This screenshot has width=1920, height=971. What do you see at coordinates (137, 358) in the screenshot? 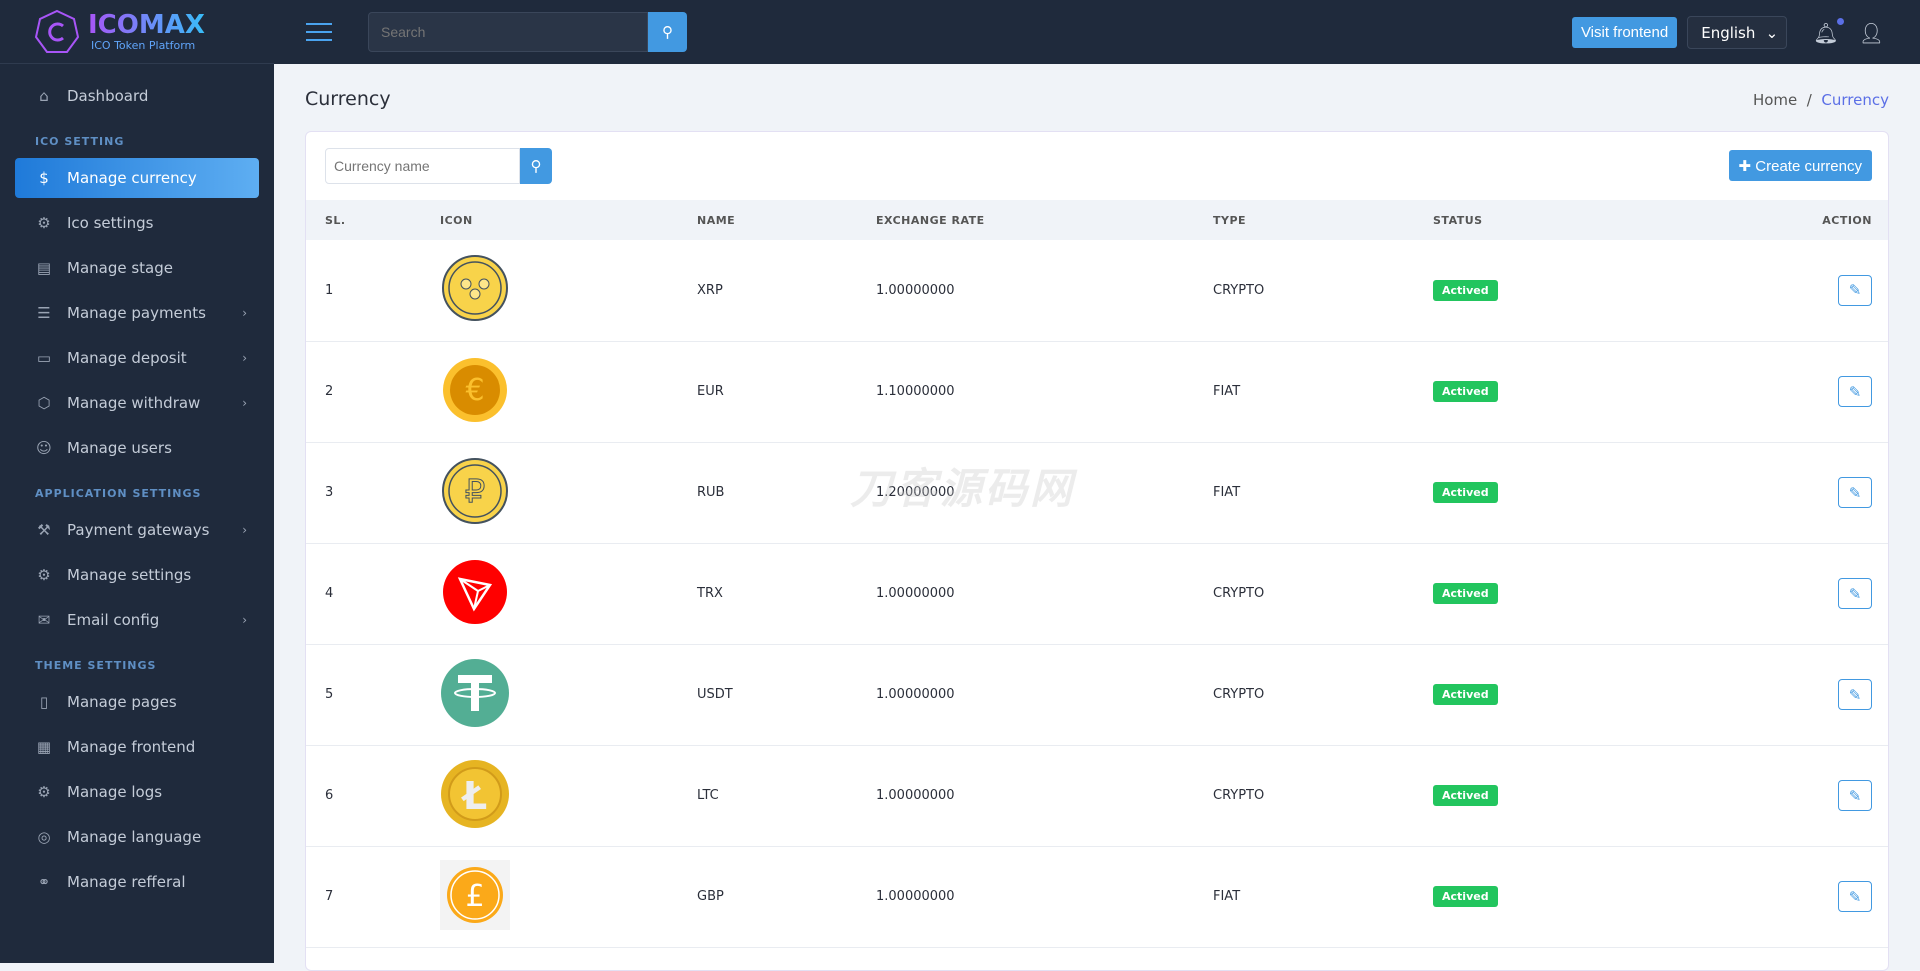
I see `sidebar-item-manage-deposit: ▭ Manage deposit ›` at bounding box center [137, 358].